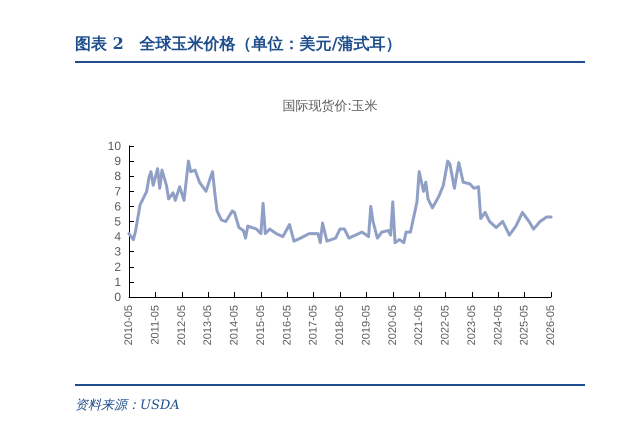 This screenshot has width=620, height=425. What do you see at coordinates (330, 106) in the screenshot?
I see `chart-subtitle: 国际现货价:玉米` at bounding box center [330, 106].